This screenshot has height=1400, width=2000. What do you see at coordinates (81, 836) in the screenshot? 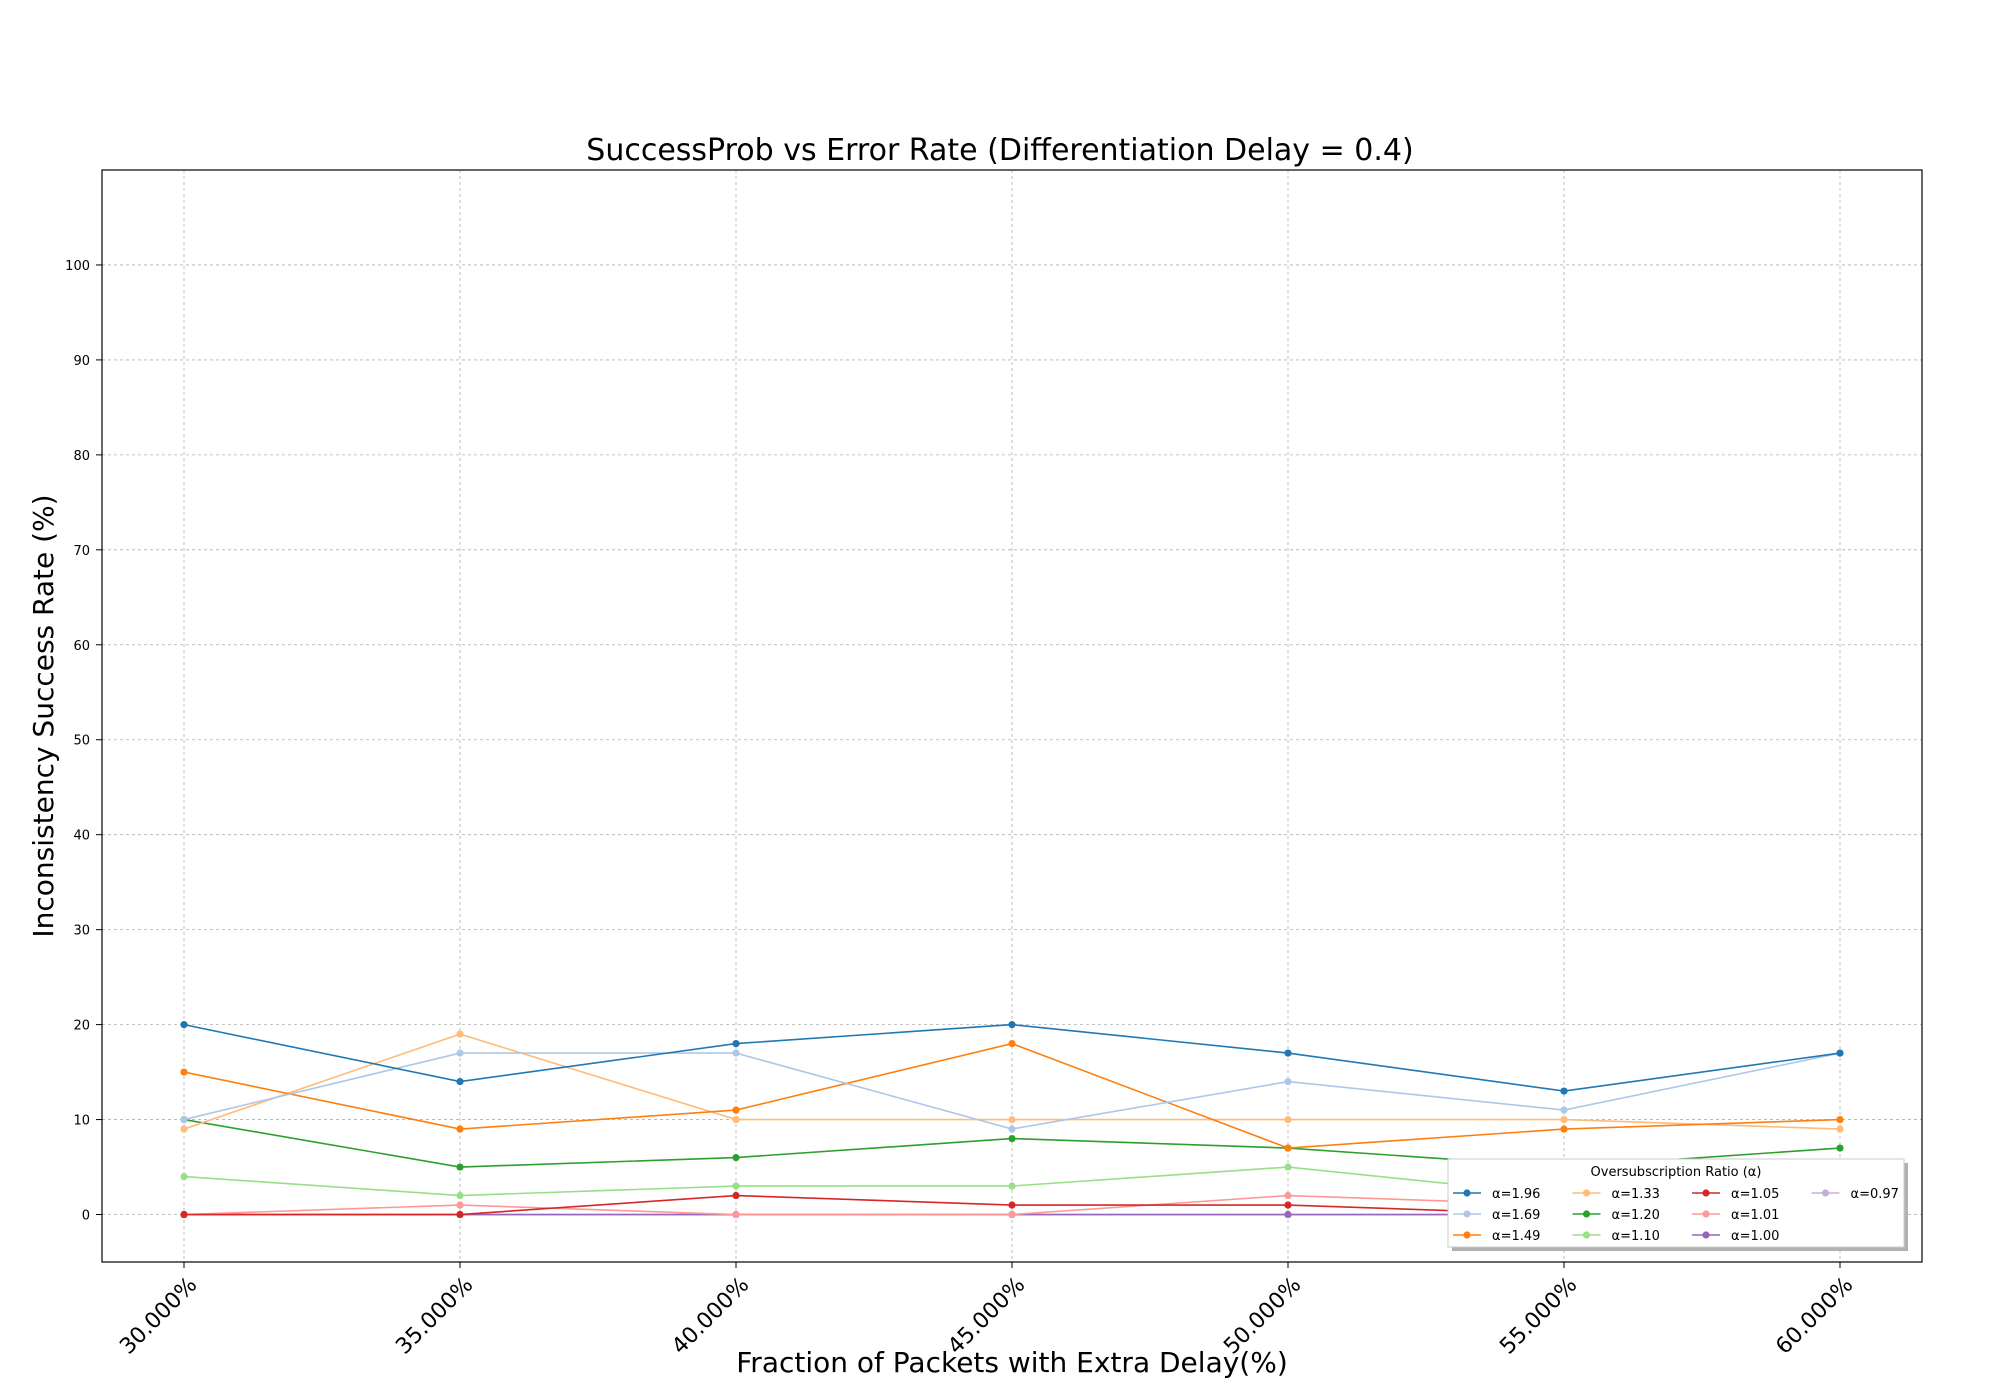
I see `y-tick-label: 40` at bounding box center [81, 836].